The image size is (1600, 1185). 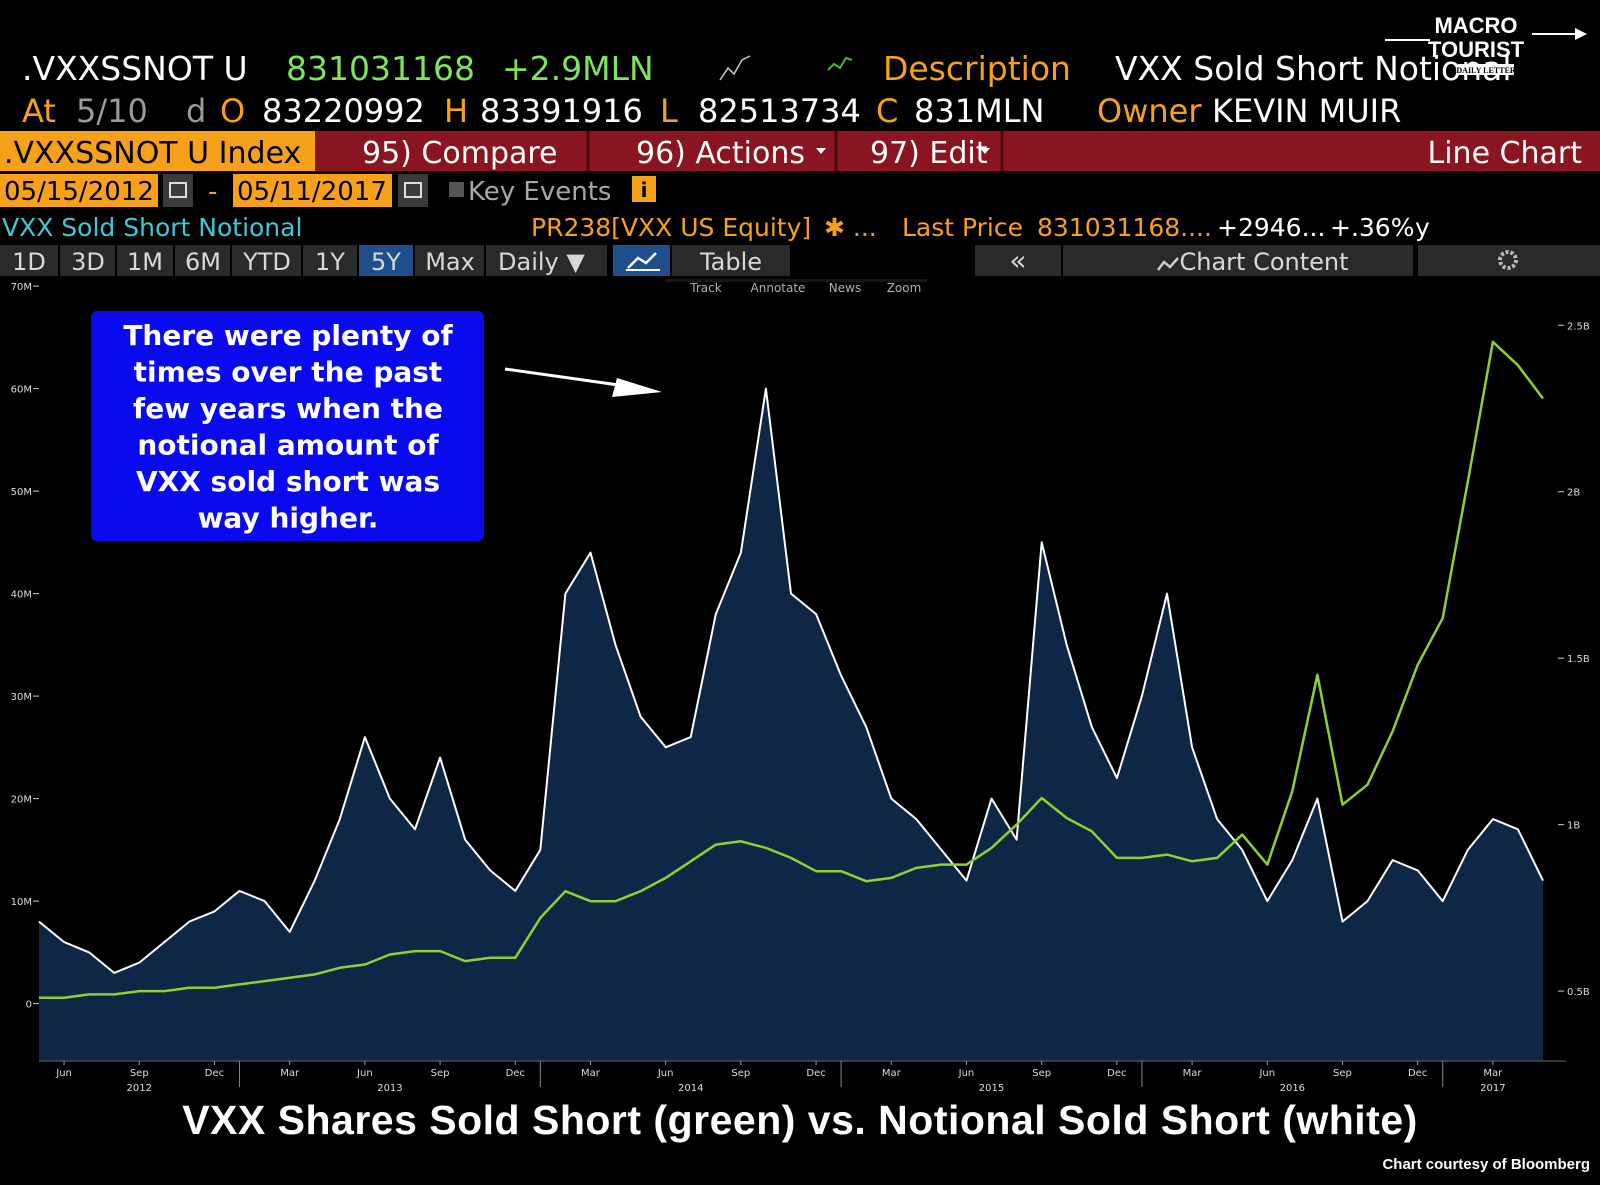 What do you see at coordinates (1573, 826) in the screenshot?
I see `y2-tick-label: 1B` at bounding box center [1573, 826].